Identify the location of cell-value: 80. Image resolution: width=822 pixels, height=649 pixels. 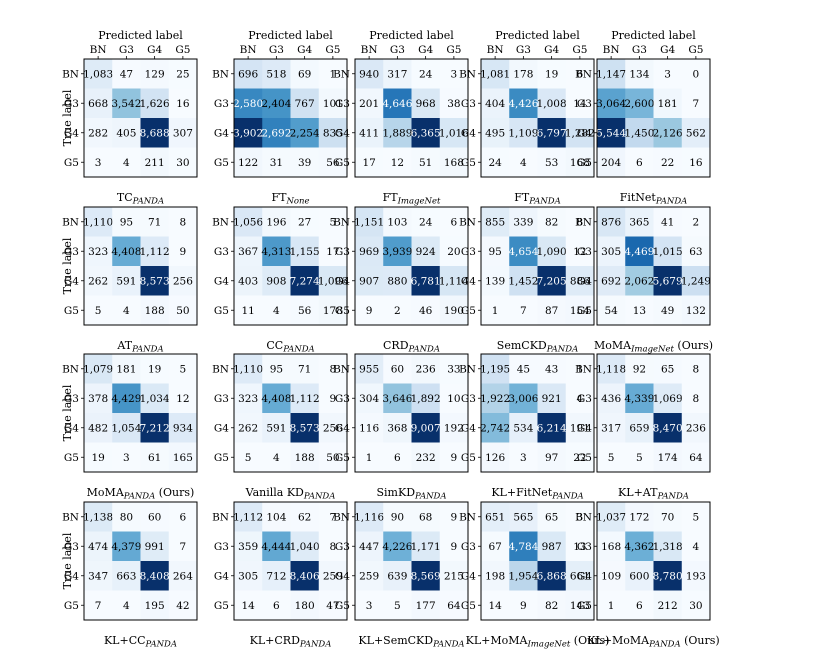
(126, 518).